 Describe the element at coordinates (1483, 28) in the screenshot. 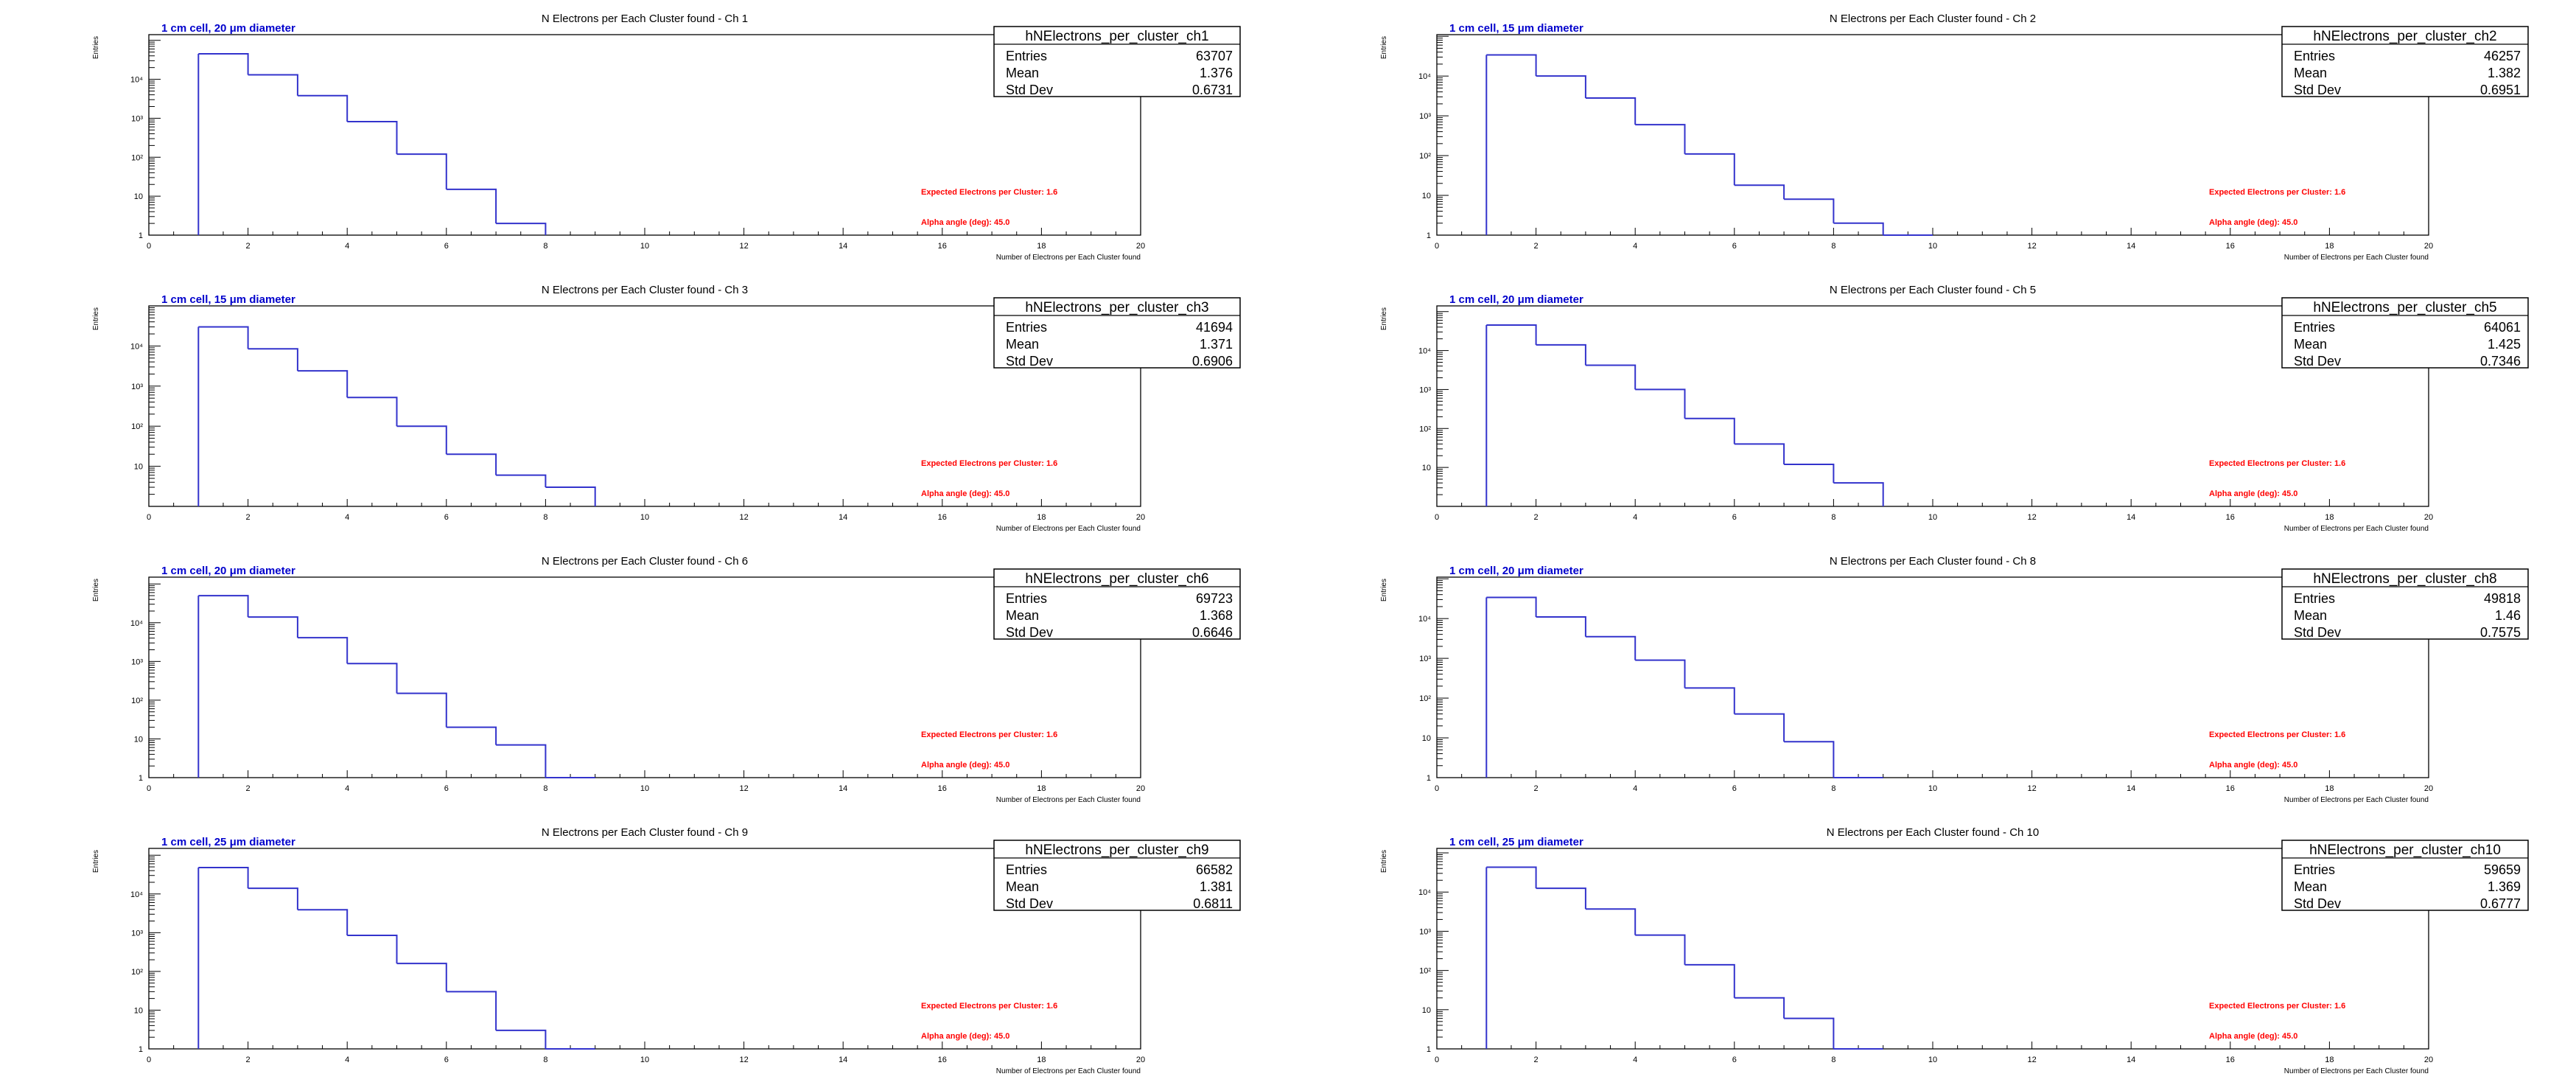

I see `cell-label-text: 1 cm cell, 15` at that location.